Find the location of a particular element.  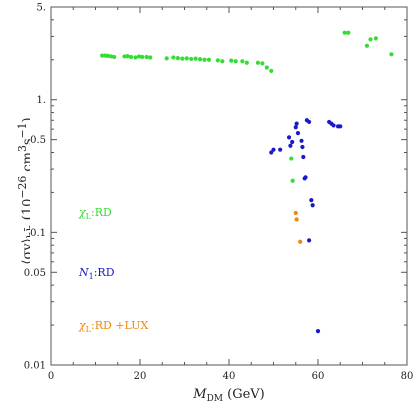

legend: χL:RD N1:RD χL:RD +LUX is located at coordinates (113, 270).